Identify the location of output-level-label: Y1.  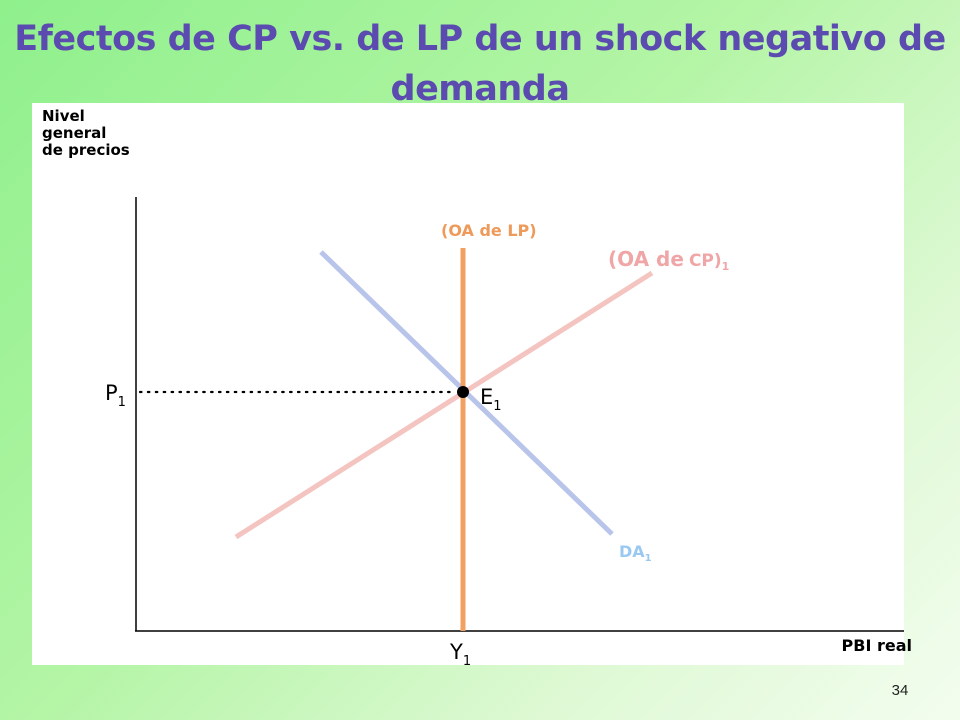
(460, 654).